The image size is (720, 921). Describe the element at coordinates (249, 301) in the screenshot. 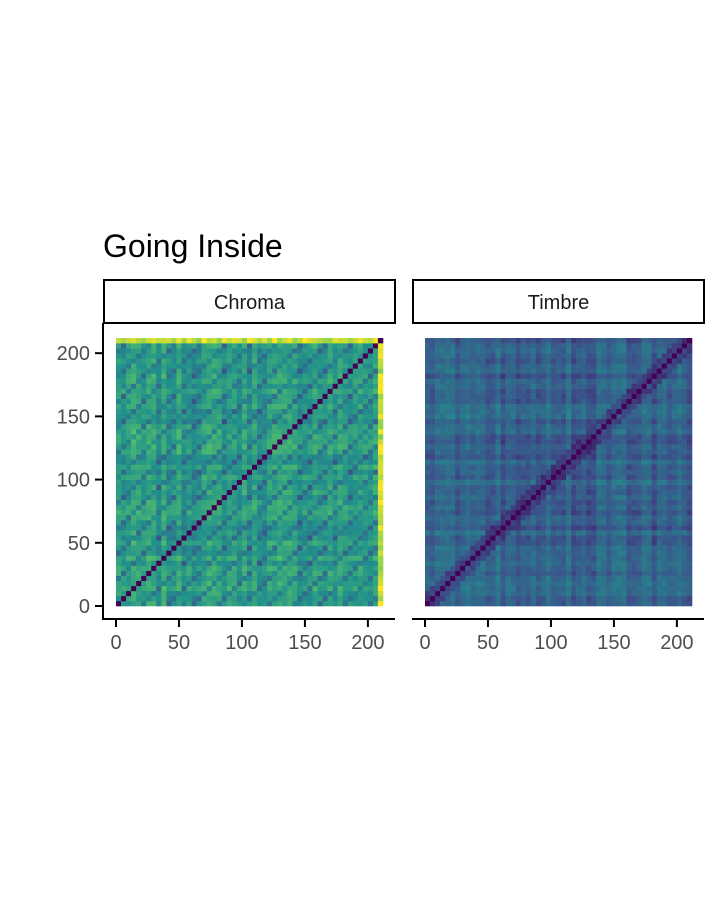

I see `strip-chroma-box` at that location.